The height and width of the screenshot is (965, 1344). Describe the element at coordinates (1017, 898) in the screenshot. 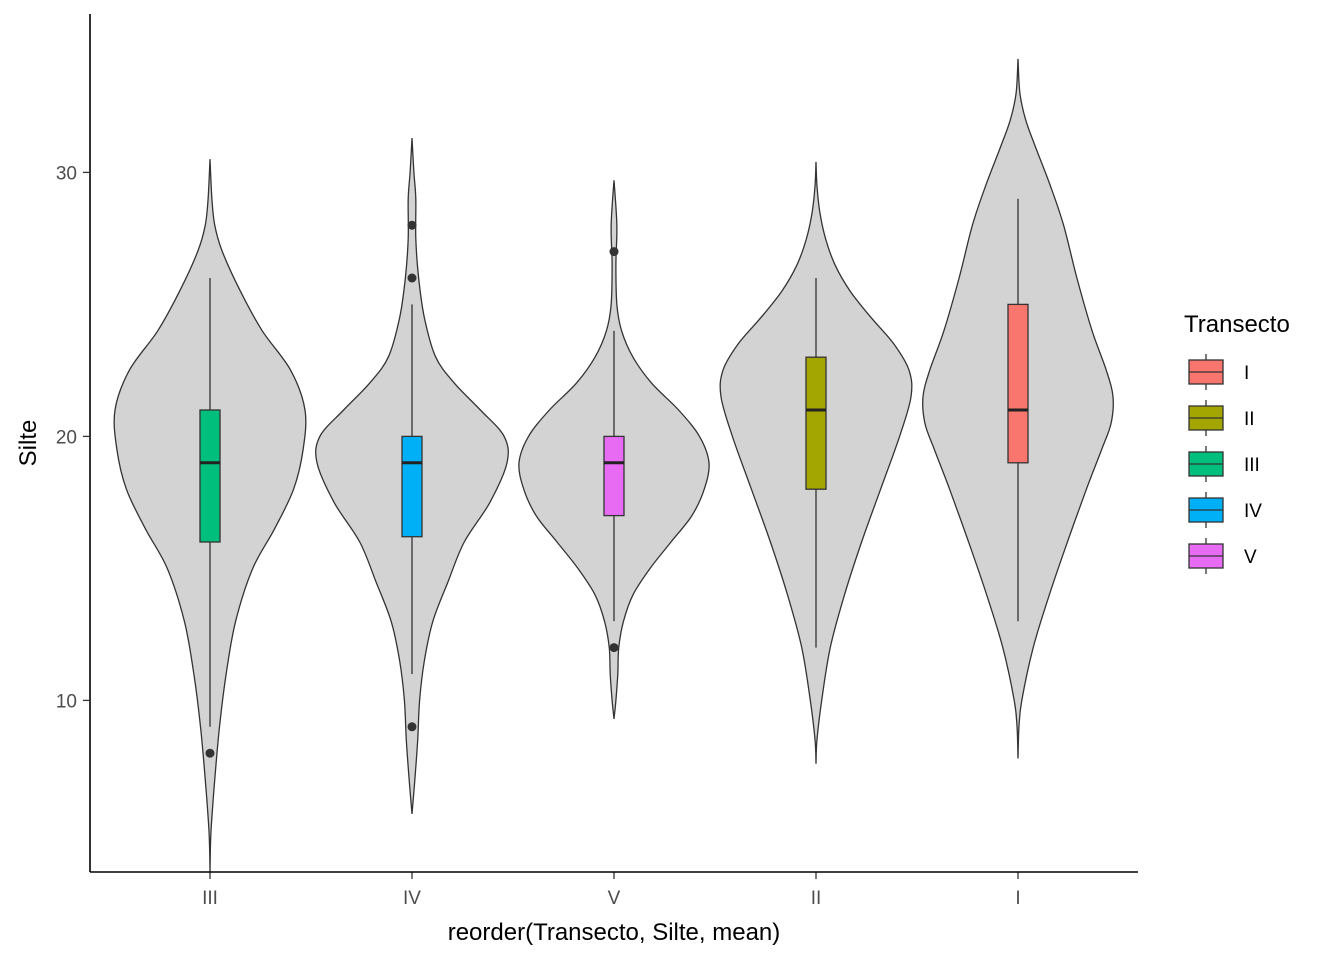

I see `x-tick-label-I: I` at that location.